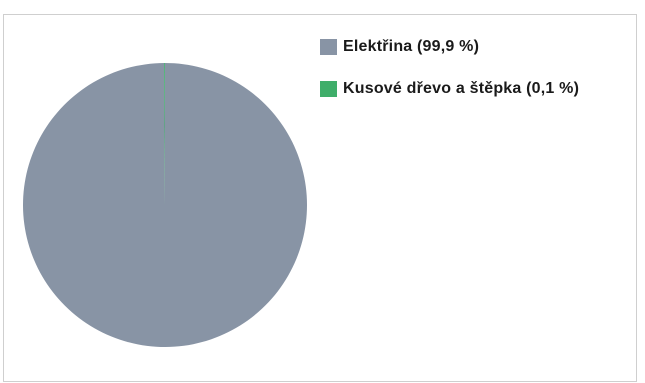 This screenshot has height=383, width=645. I want to click on legend-swatch-drevo, so click(328, 89).